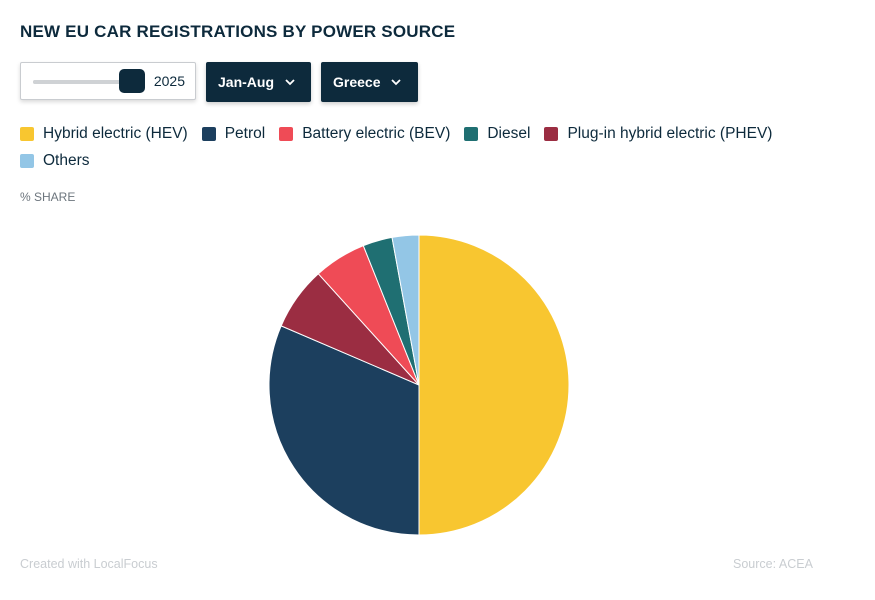 Image resolution: width=875 pixels, height=600 pixels. I want to click on pie-slice-others, so click(405, 310).